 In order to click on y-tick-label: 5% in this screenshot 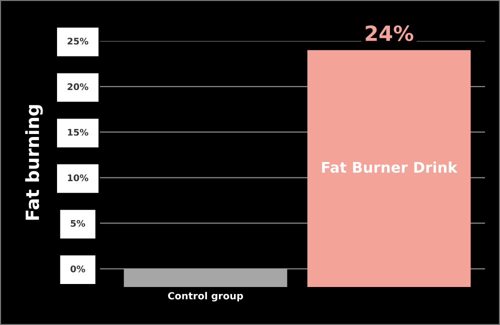, I will do `click(78, 223)`.